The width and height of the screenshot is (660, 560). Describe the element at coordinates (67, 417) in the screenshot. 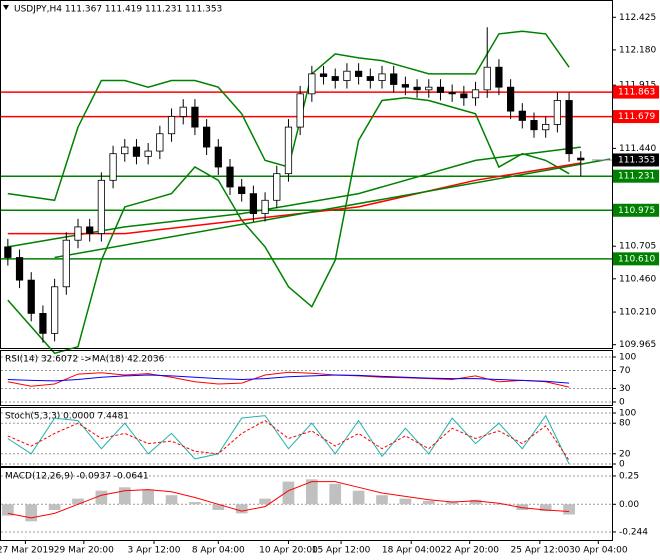

I see `panel-title: Stoch(5,3,3) 0.0000 7.4481` at that location.